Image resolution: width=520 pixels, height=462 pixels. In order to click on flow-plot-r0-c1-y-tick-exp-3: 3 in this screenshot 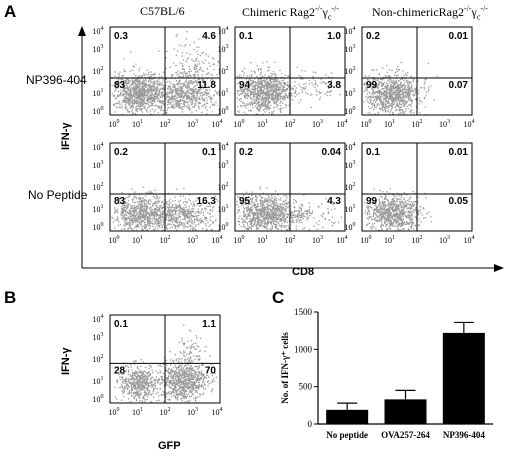, I will do `click(227, 47)`.